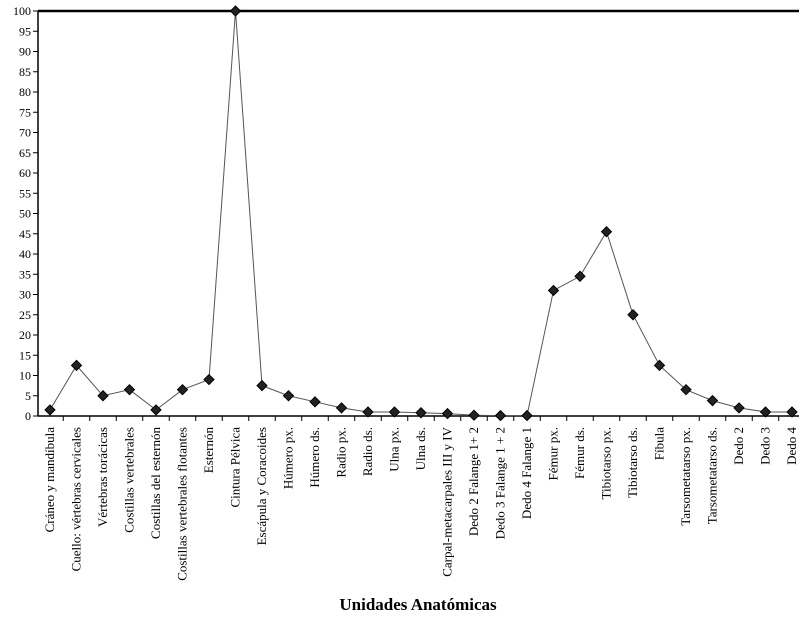 This screenshot has width=799, height=623. What do you see at coordinates (25, 173) in the screenshot?
I see `y-tick-label: 60` at bounding box center [25, 173].